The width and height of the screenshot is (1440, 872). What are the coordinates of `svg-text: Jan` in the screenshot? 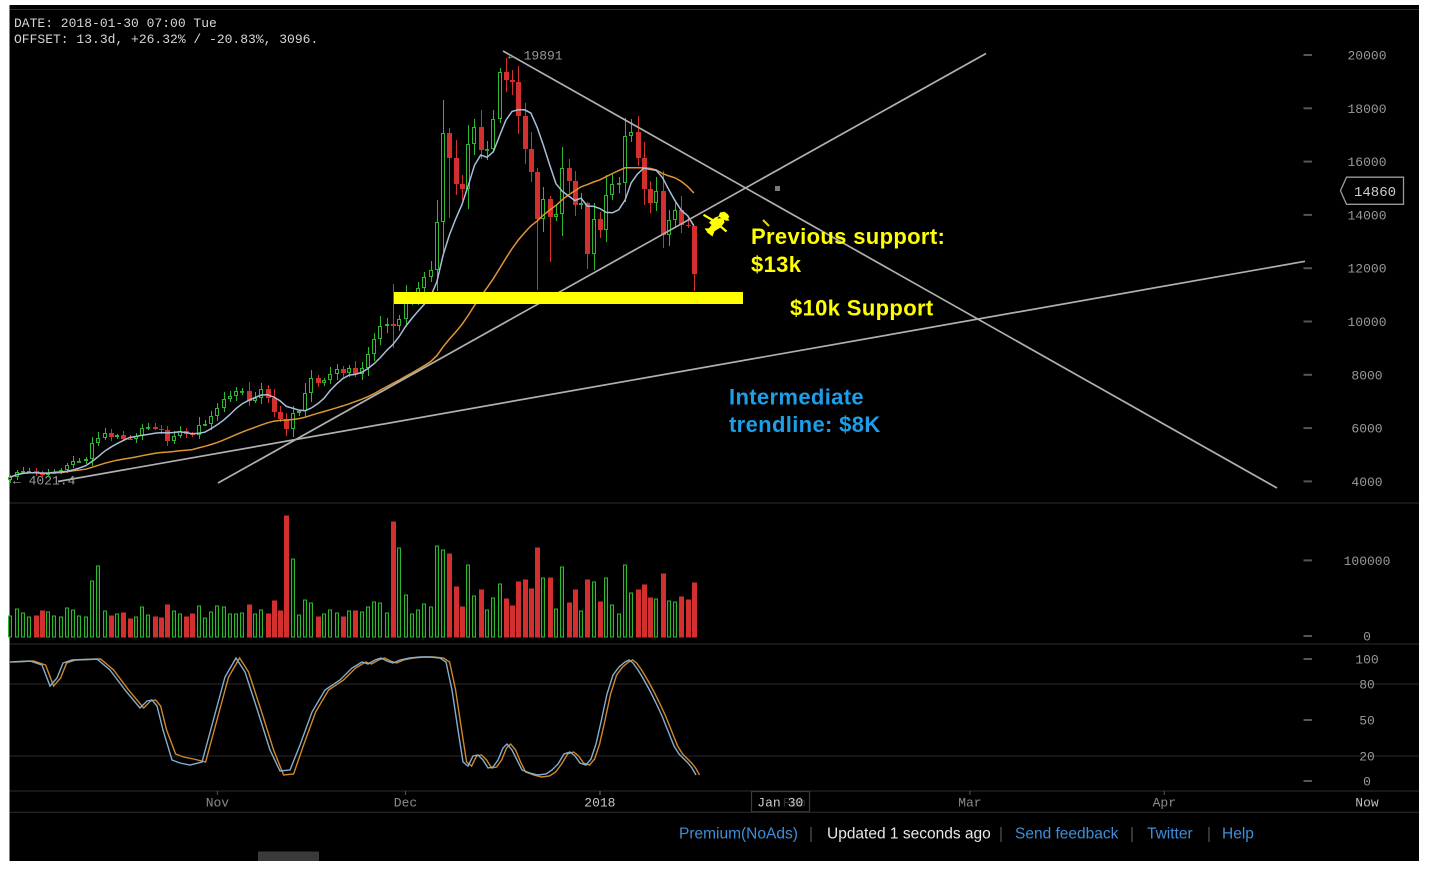 It's located at (768, 803).